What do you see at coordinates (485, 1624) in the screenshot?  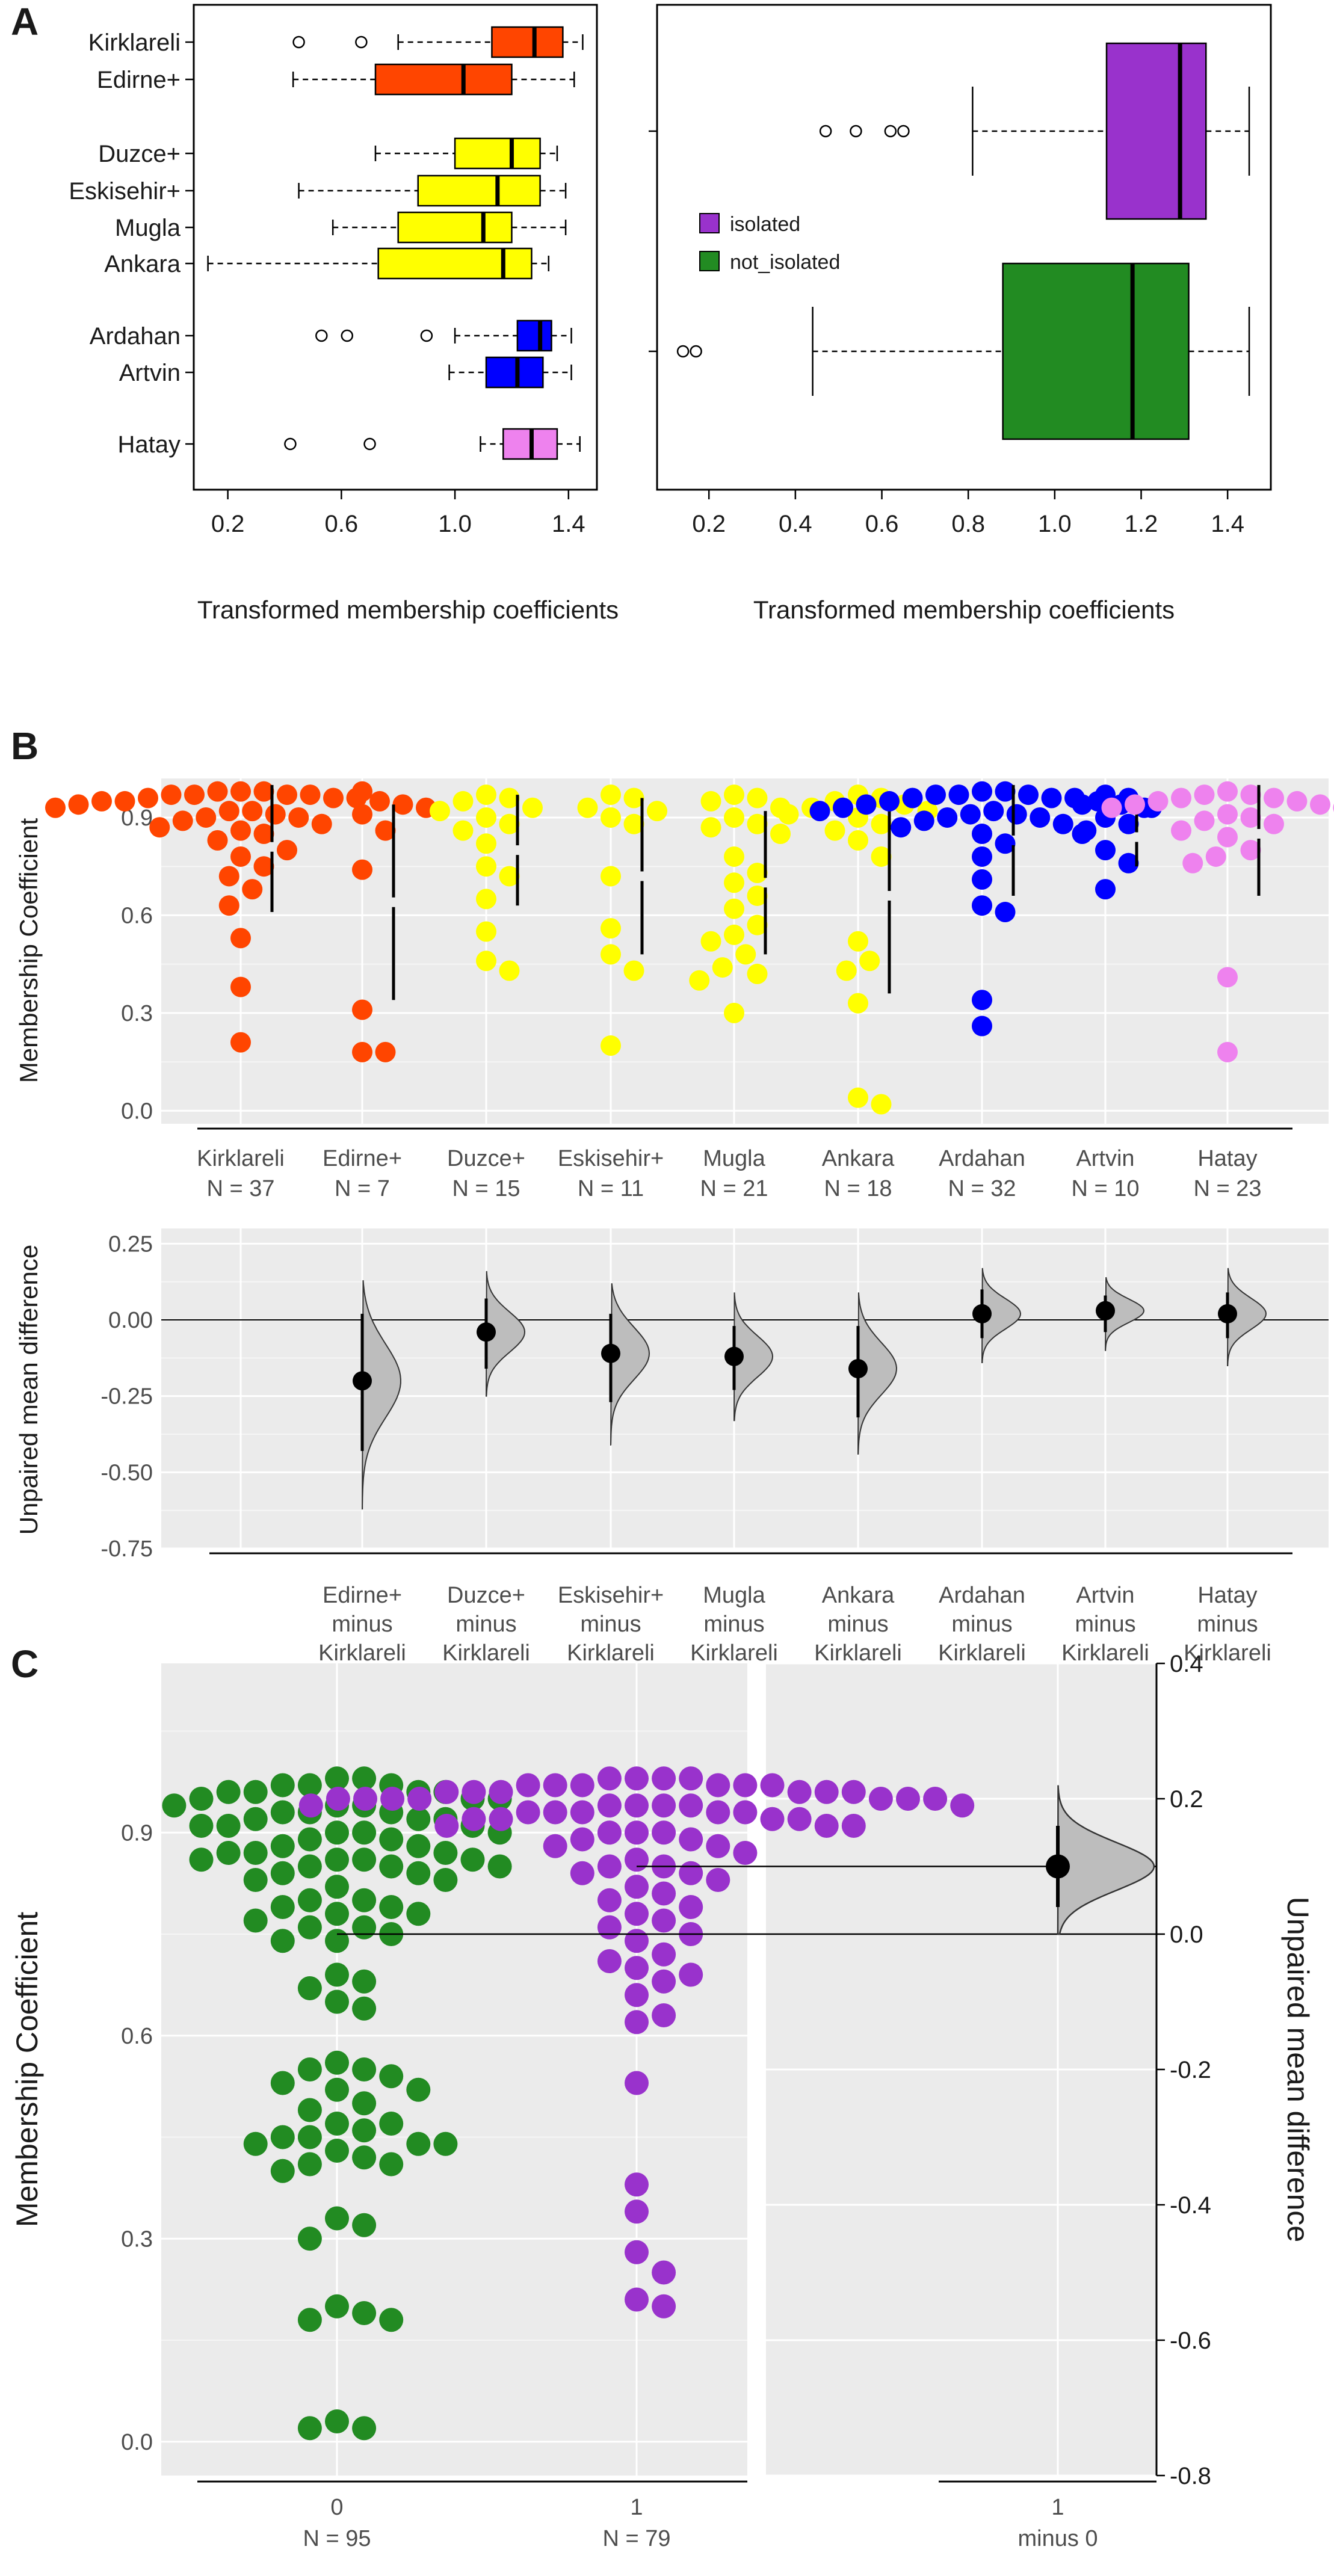 I see `comparison-label-duzce-1: minus` at bounding box center [485, 1624].